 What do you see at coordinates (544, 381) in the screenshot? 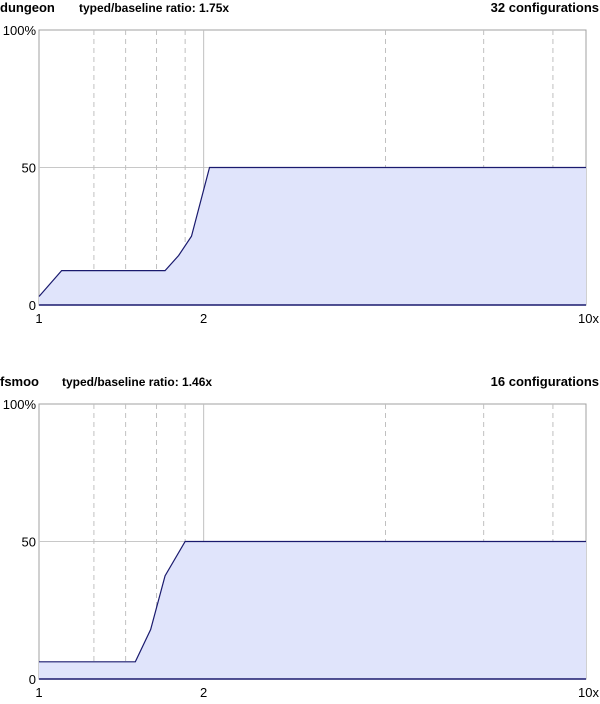
I see `configurations-count: 16 configurations` at bounding box center [544, 381].